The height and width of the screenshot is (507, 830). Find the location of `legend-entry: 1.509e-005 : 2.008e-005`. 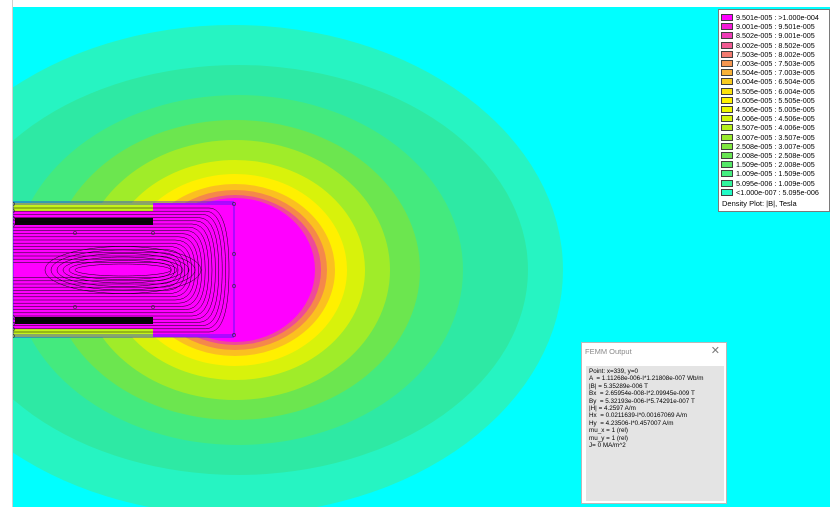

legend-entry: 1.509e-005 : 2.008e-005 is located at coordinates (775, 164).